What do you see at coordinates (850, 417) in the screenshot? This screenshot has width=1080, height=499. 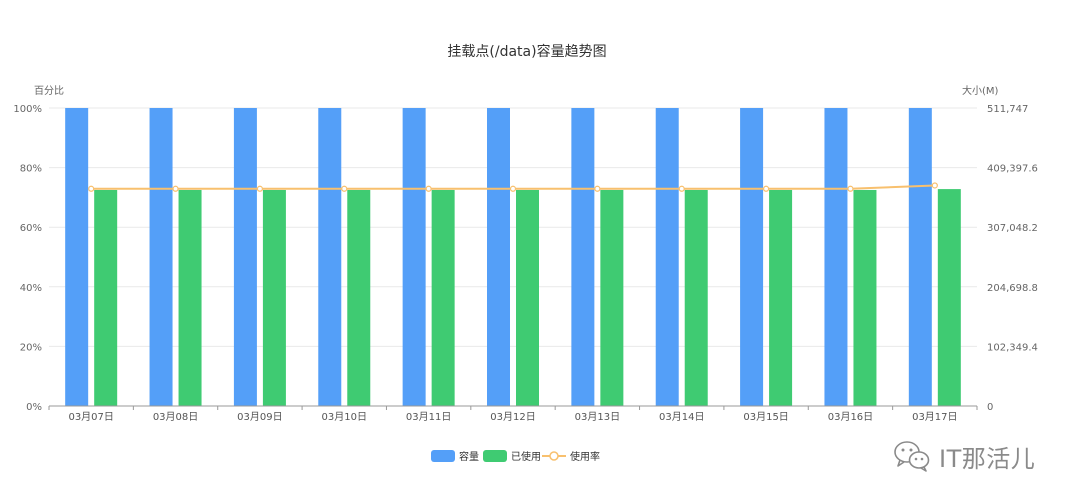 I see `x-tick-label: 03月16日` at bounding box center [850, 417].